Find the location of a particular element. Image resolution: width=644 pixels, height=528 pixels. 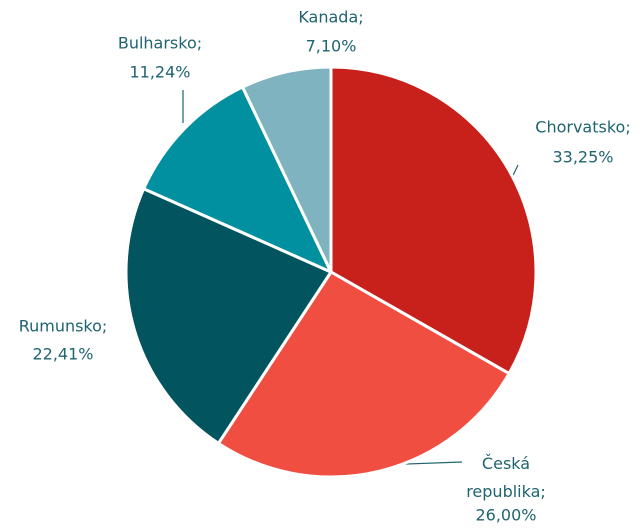

data-label-value: 22,41% is located at coordinates (62, 354).